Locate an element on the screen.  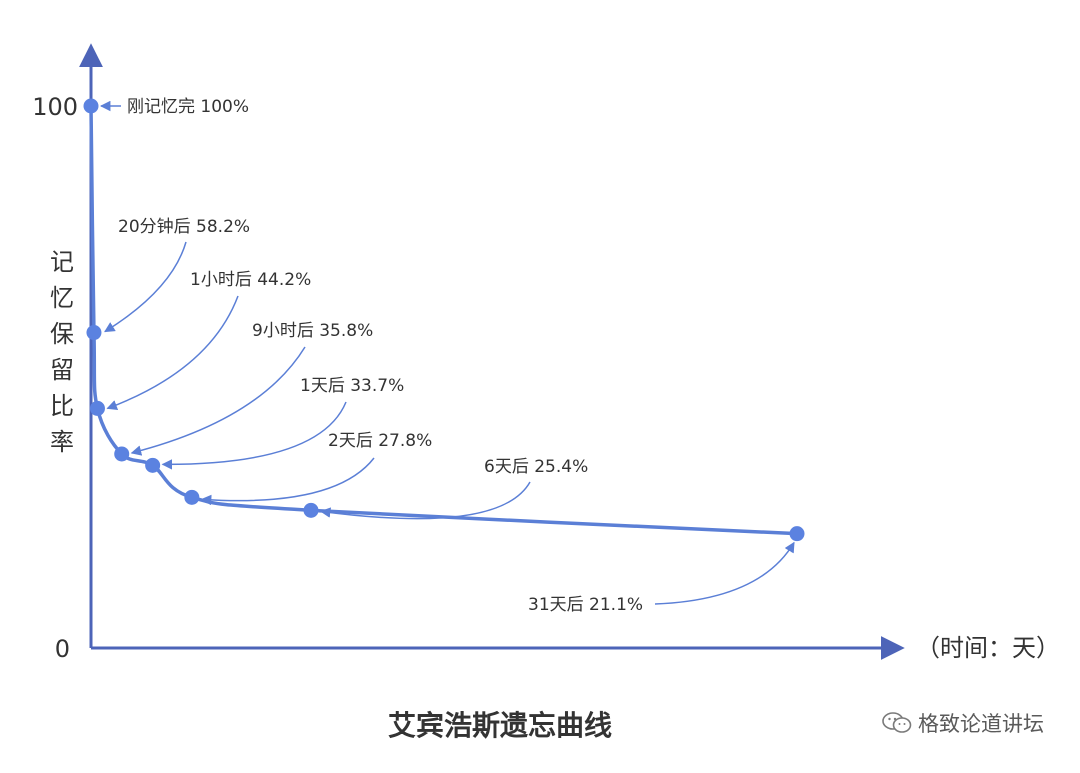
y-axis-label-char: 比 is located at coordinates (62, 406).